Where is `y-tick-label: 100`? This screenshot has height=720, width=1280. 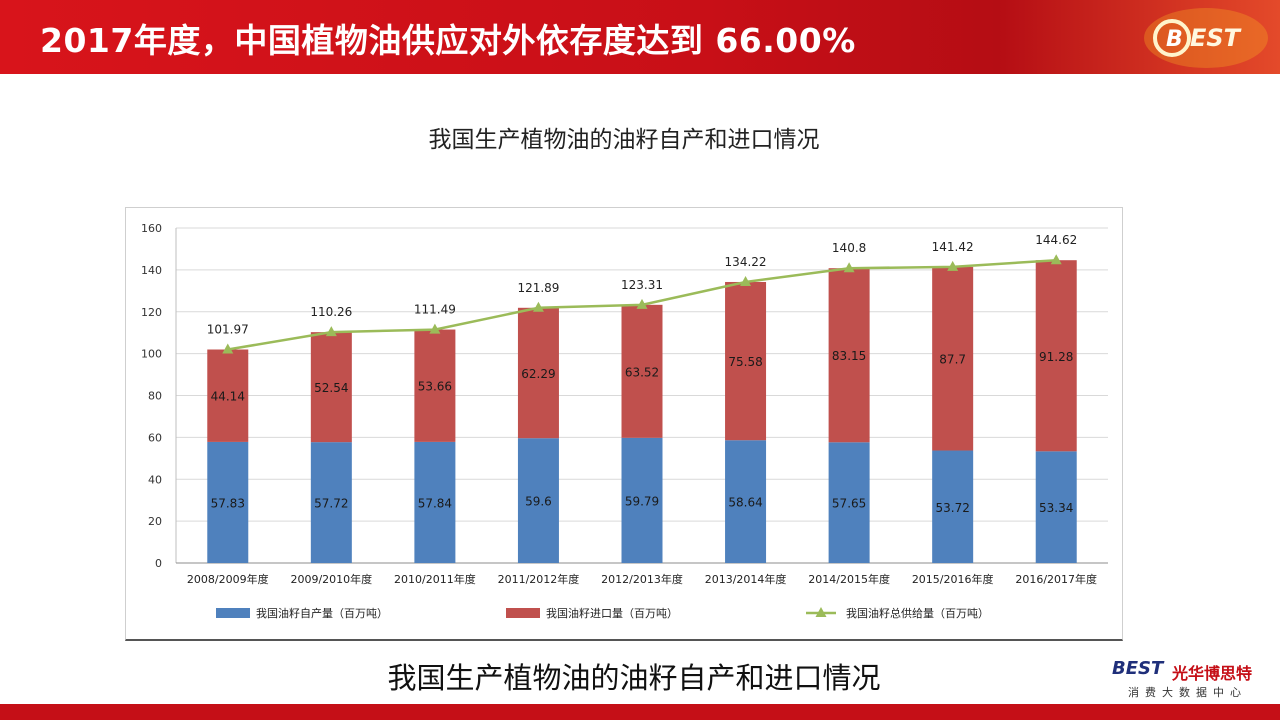
y-tick-label: 100 is located at coordinates (151, 354).